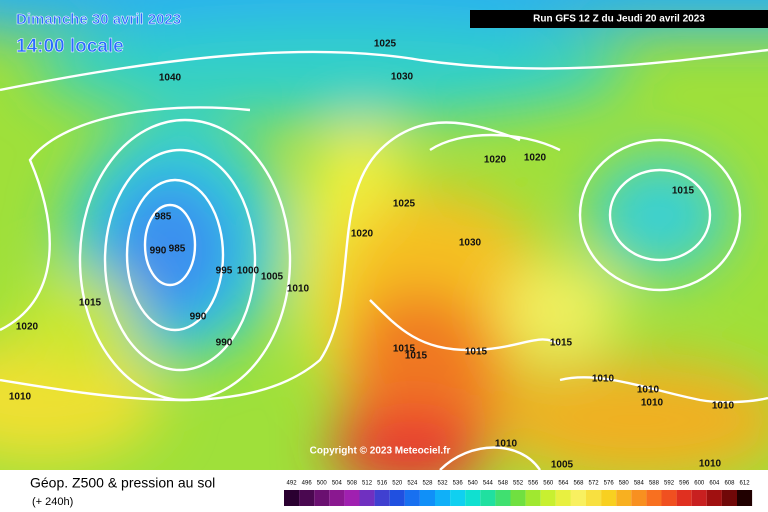 The width and height of the screenshot is (768, 512). What do you see at coordinates (70, 46) in the screenshot?
I see `time: 14:00 locale` at bounding box center [70, 46].